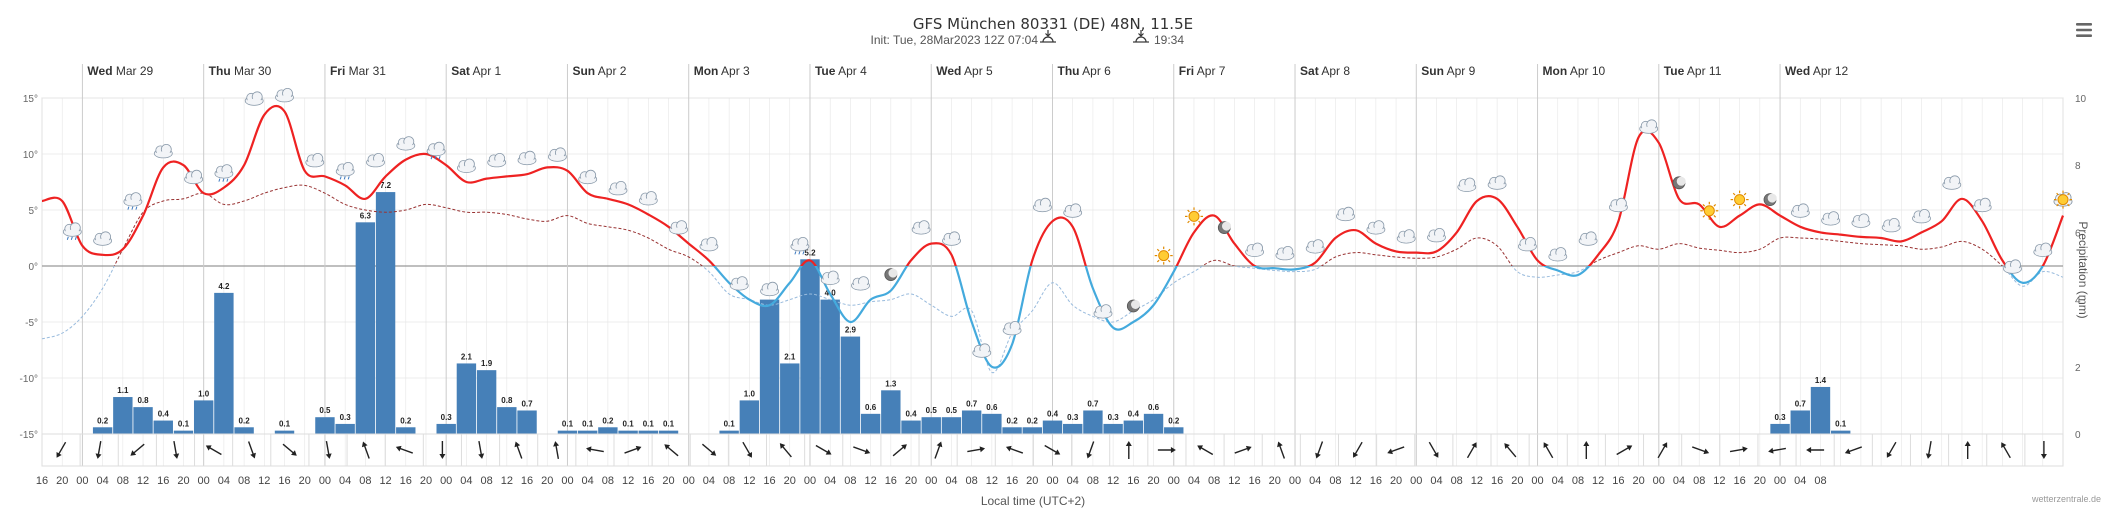 The height and width of the screenshot is (510, 2107). Describe the element at coordinates (2057, 205) in the screenshot. I see `sun-ray` at that location.